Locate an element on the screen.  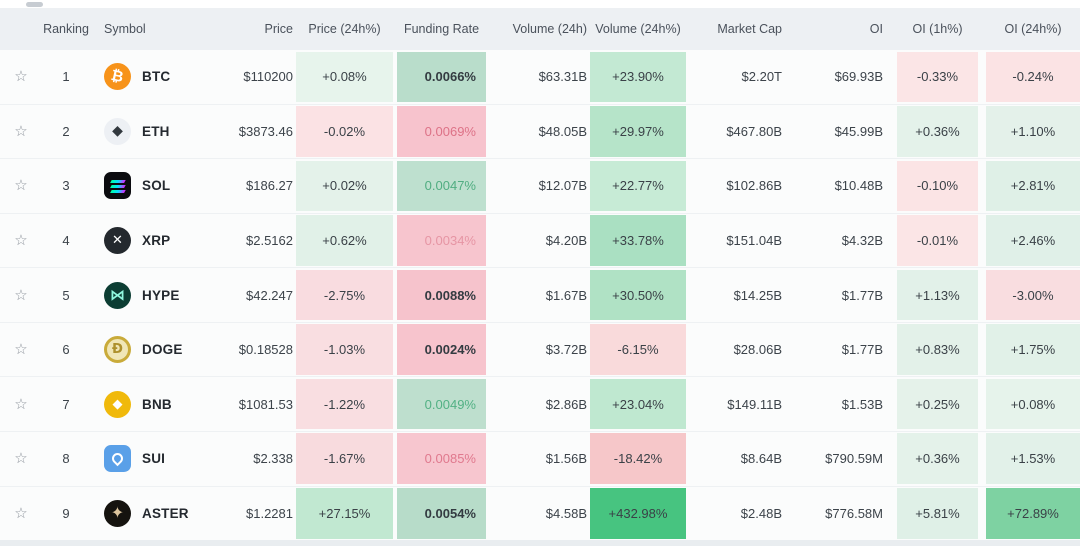
header-market-cap: Market Cap is located at coordinates (749, 29).